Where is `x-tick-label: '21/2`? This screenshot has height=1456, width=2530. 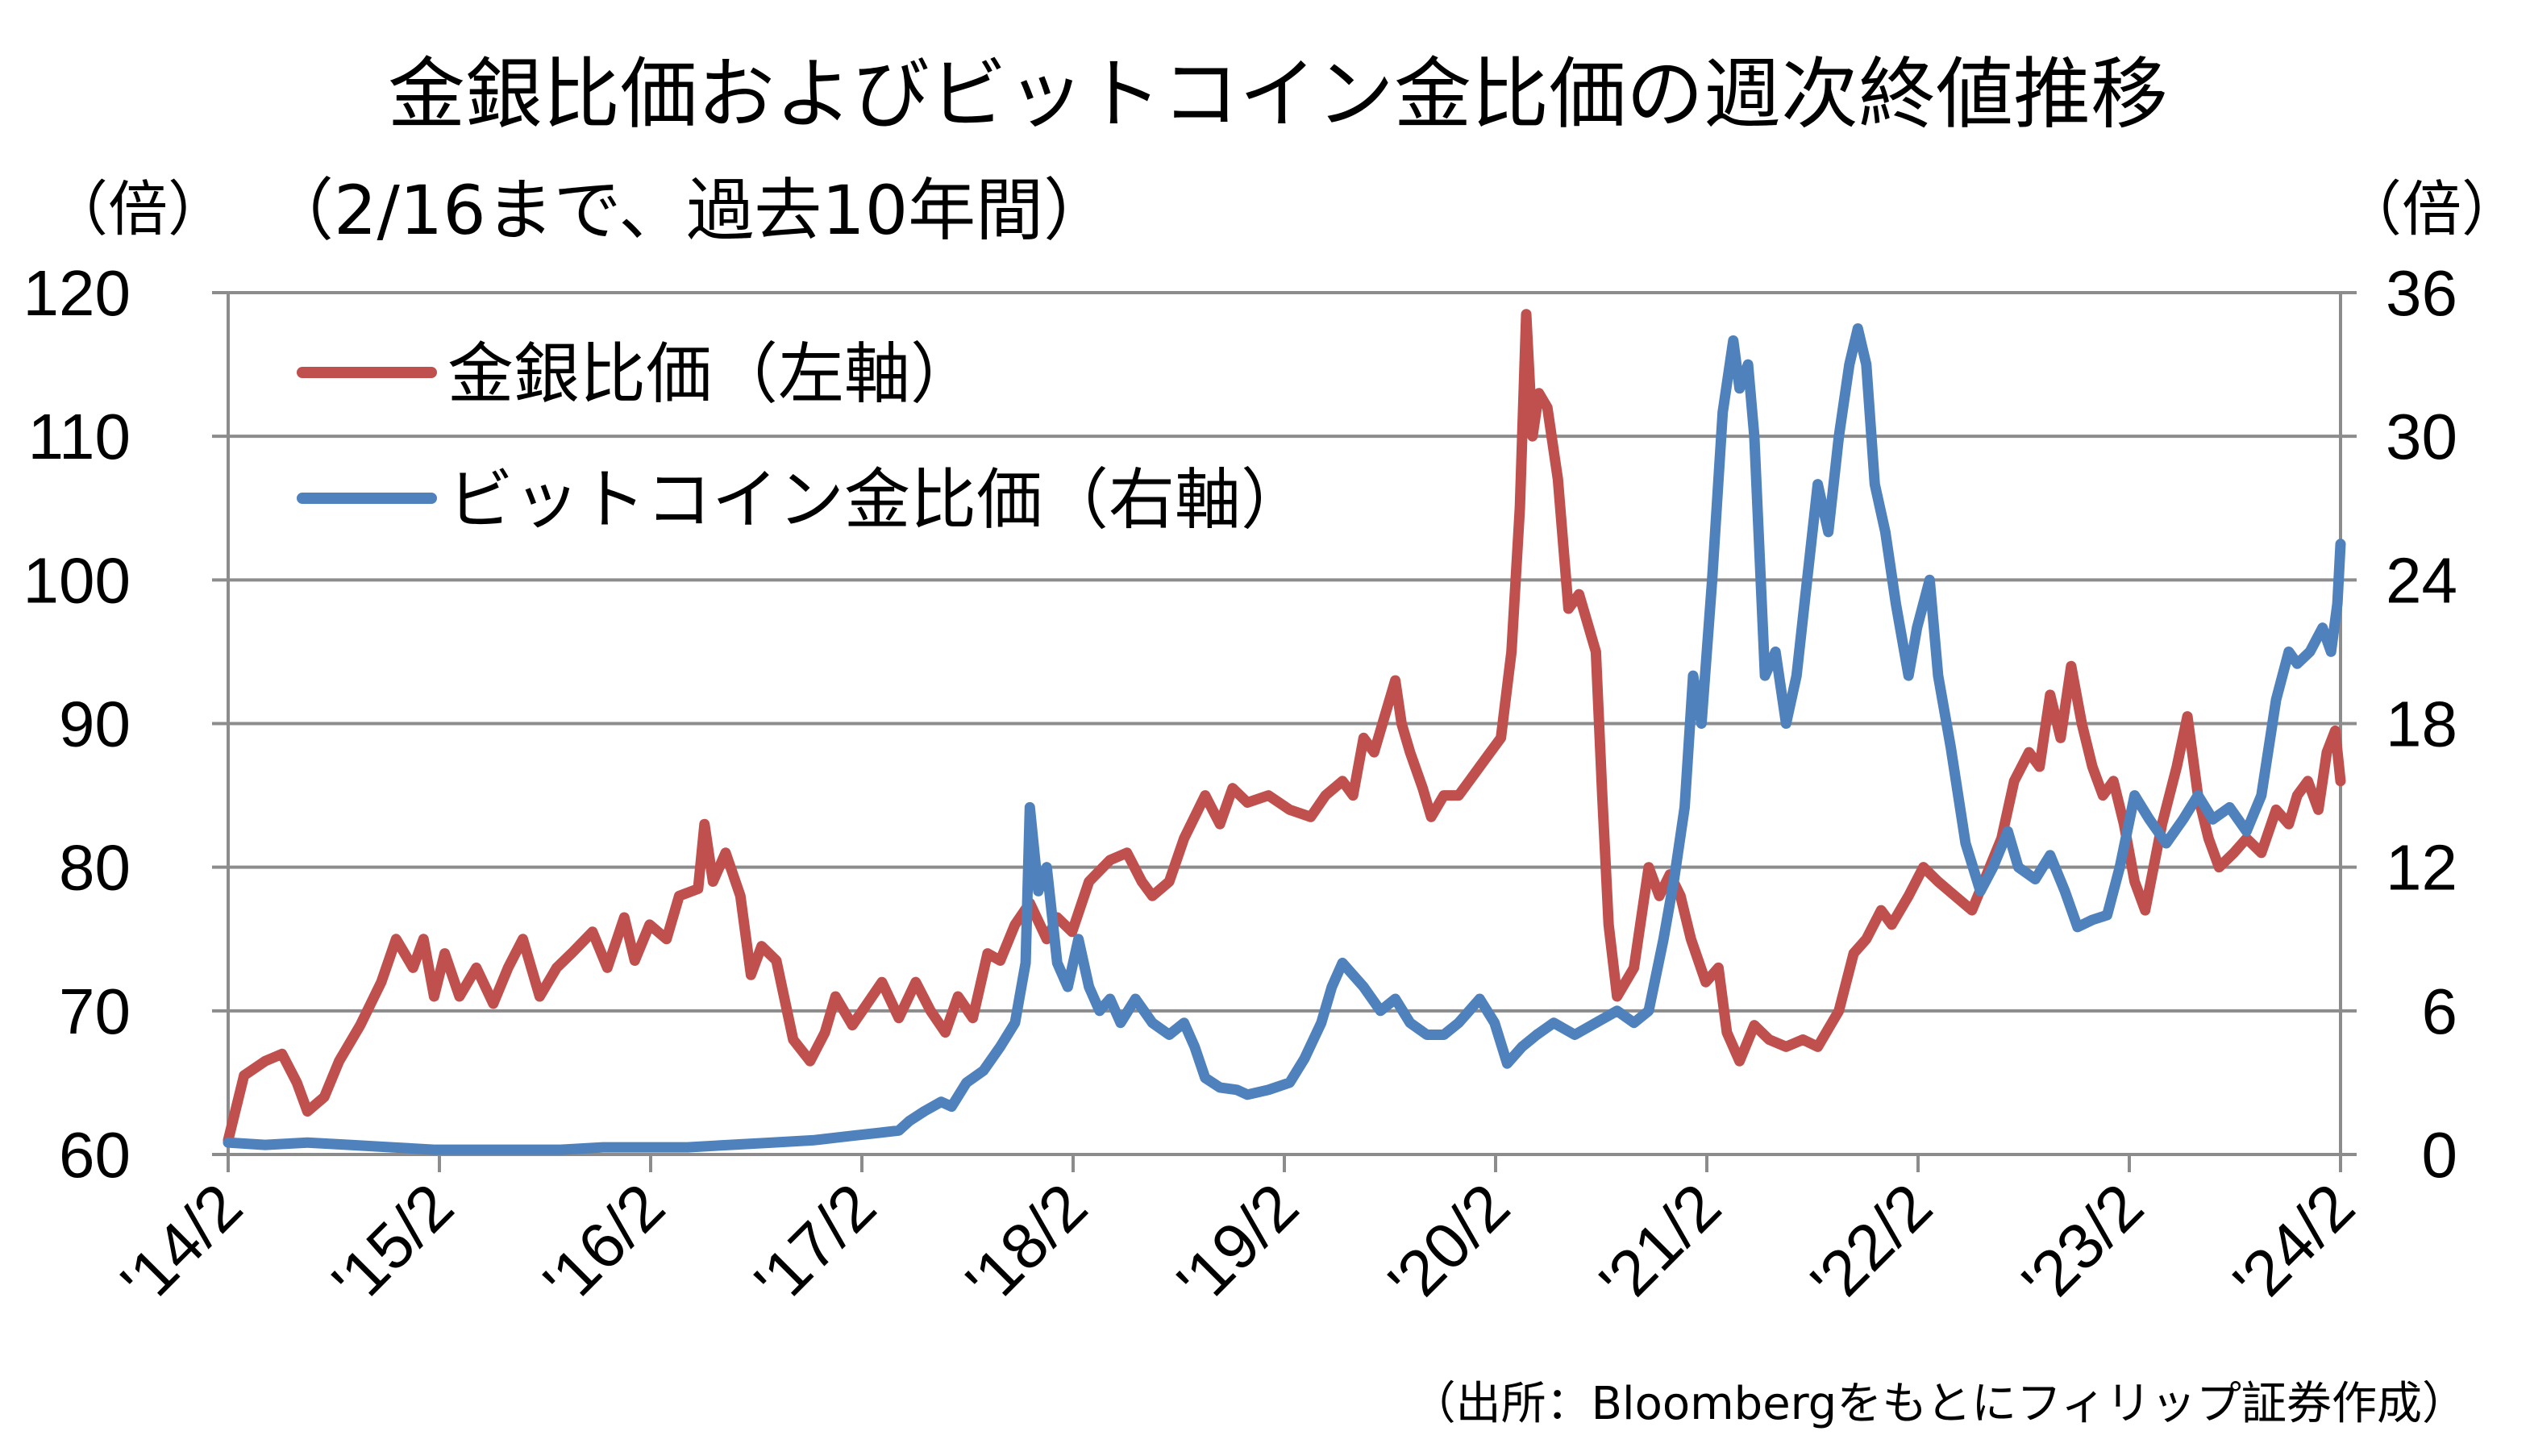 x-tick-label: '21/2 is located at coordinates (1660, 1244).